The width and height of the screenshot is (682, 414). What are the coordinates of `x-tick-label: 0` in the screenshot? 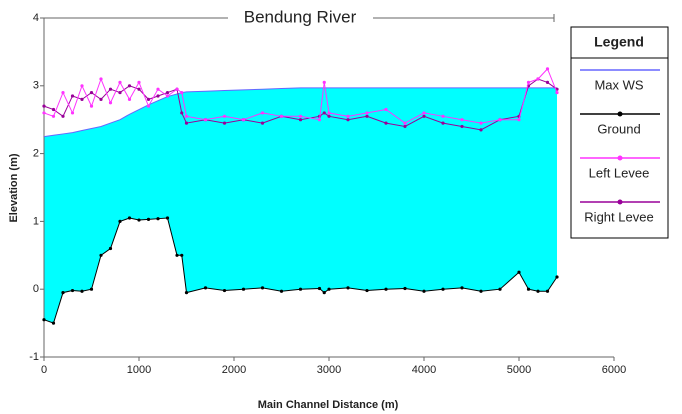 It's located at (44, 370).